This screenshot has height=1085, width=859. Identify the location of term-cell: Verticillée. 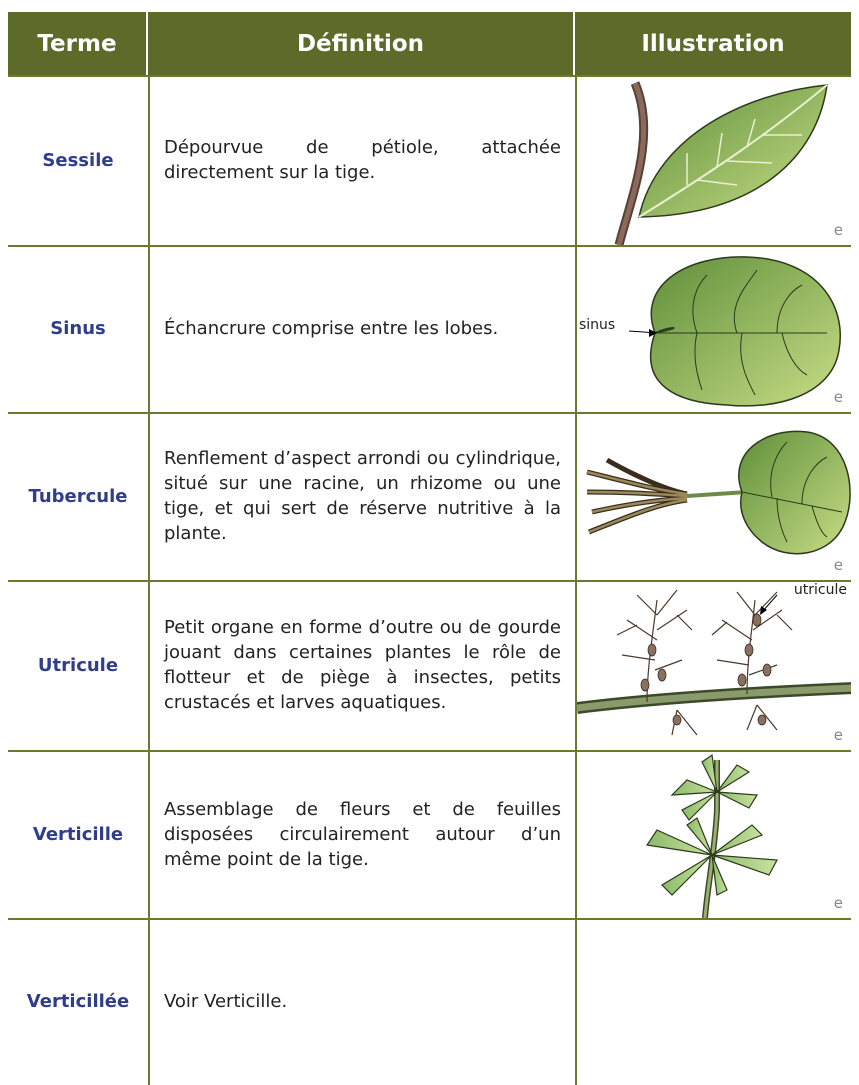
(78, 1001).